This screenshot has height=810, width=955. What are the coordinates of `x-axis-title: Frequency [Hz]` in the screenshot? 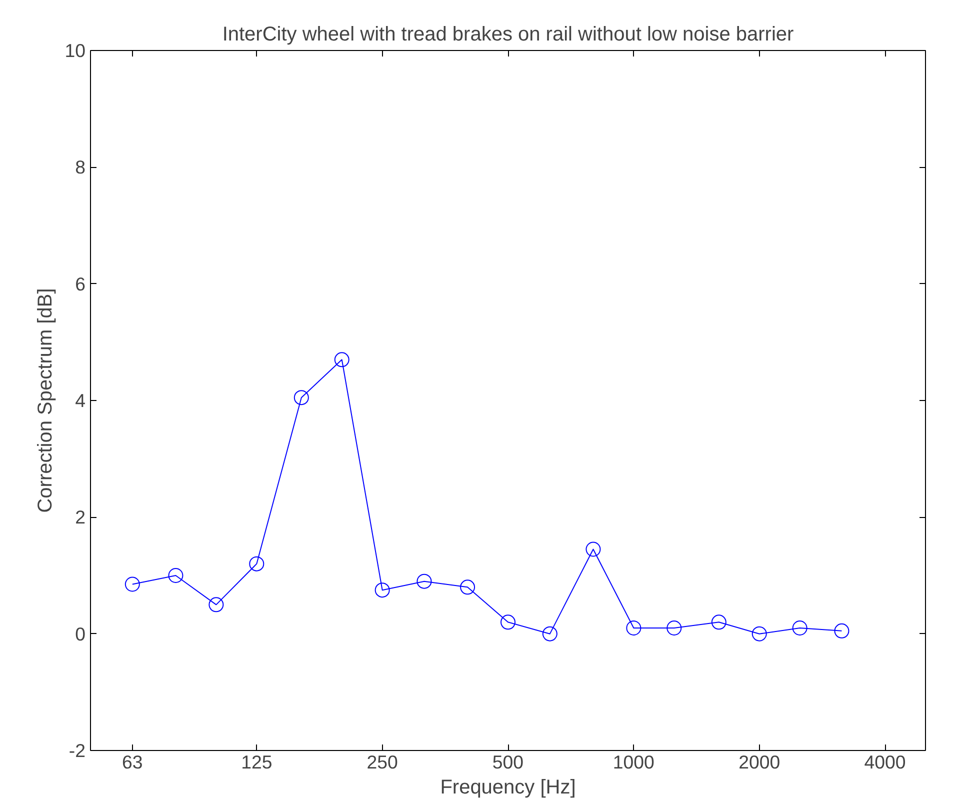 It's located at (508, 787).